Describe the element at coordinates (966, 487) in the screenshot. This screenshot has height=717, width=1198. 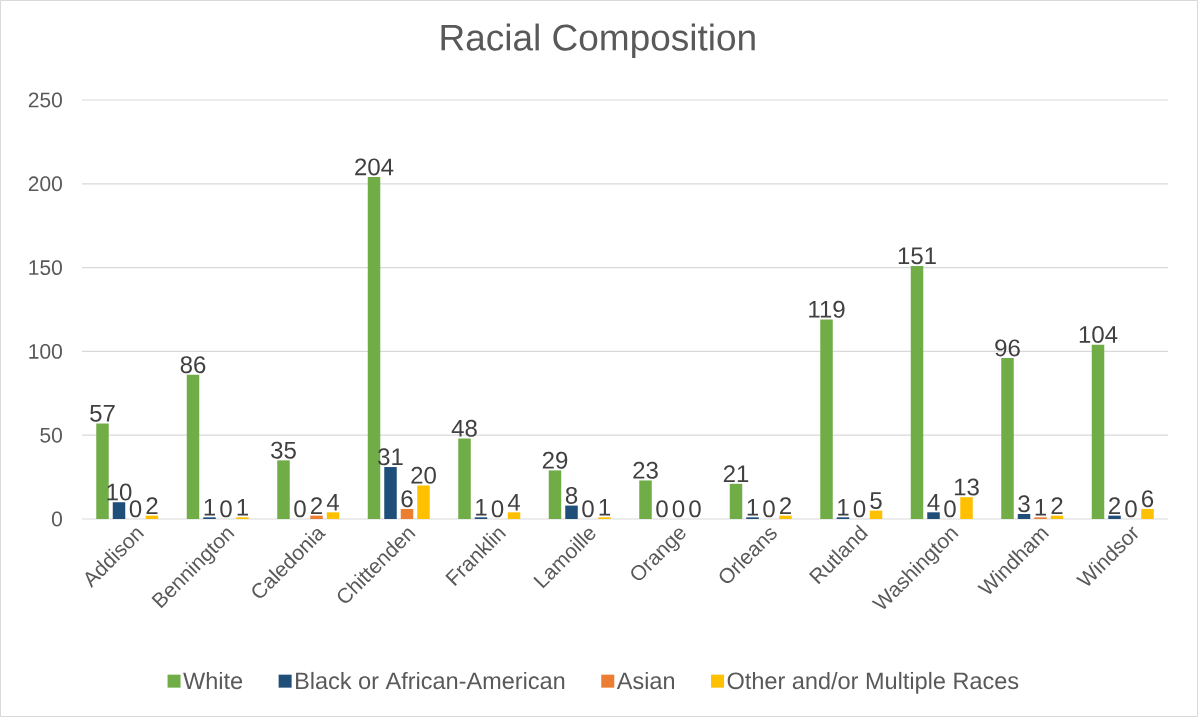
I see `data-label: 13` at that location.